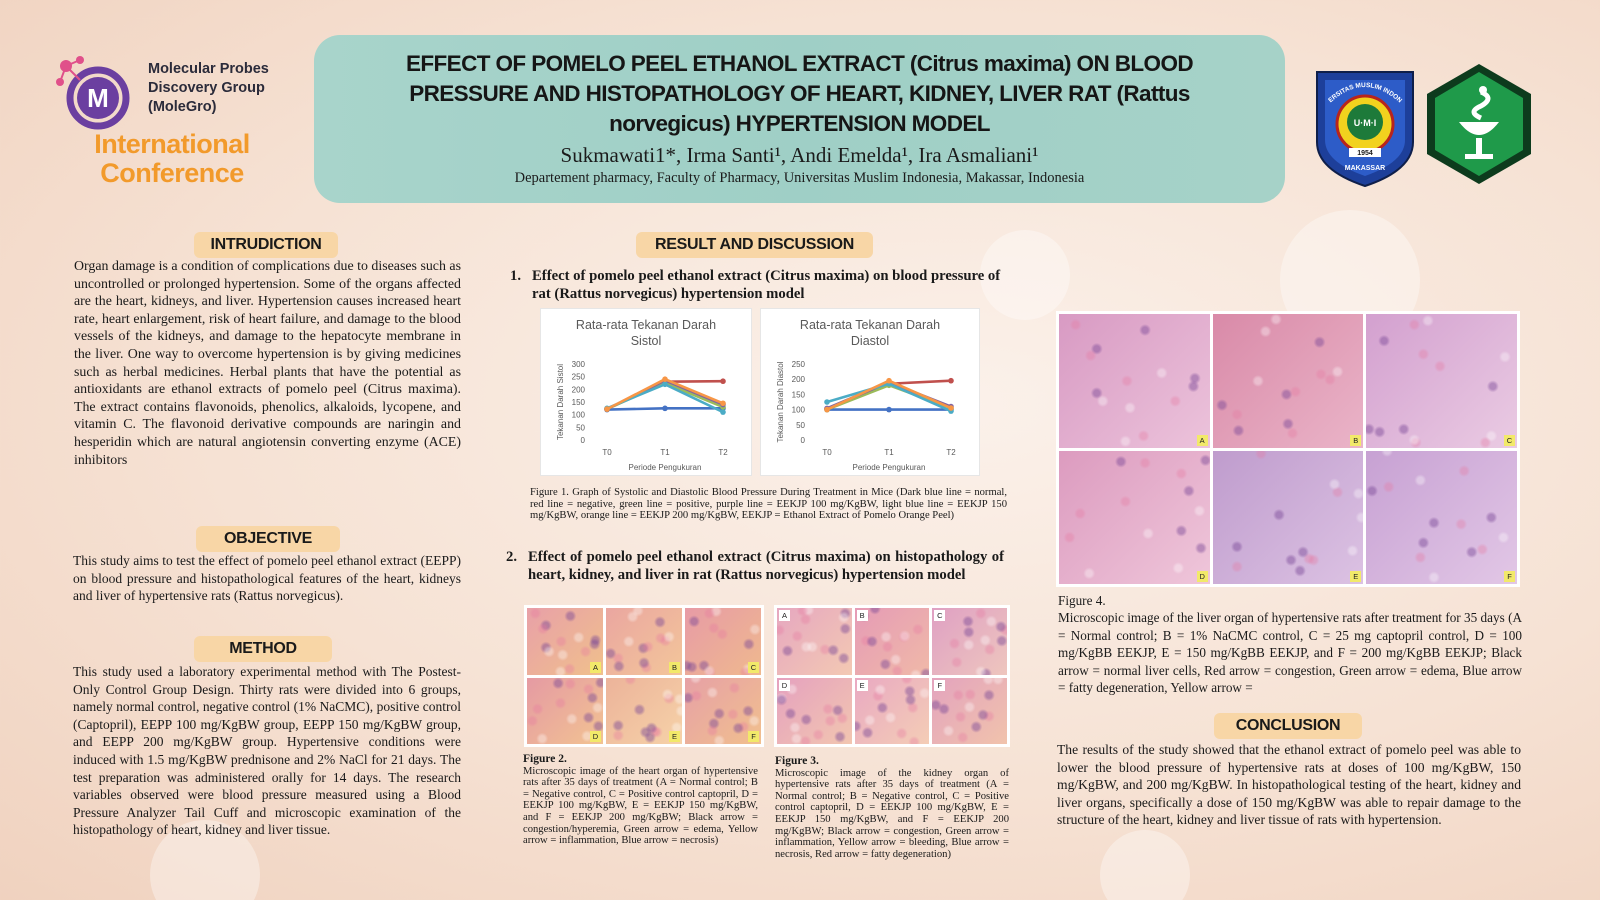 This screenshot has height=900, width=1600. I want to click on y-axis-label: Tekanan Darah Diastol, so click(780, 401).